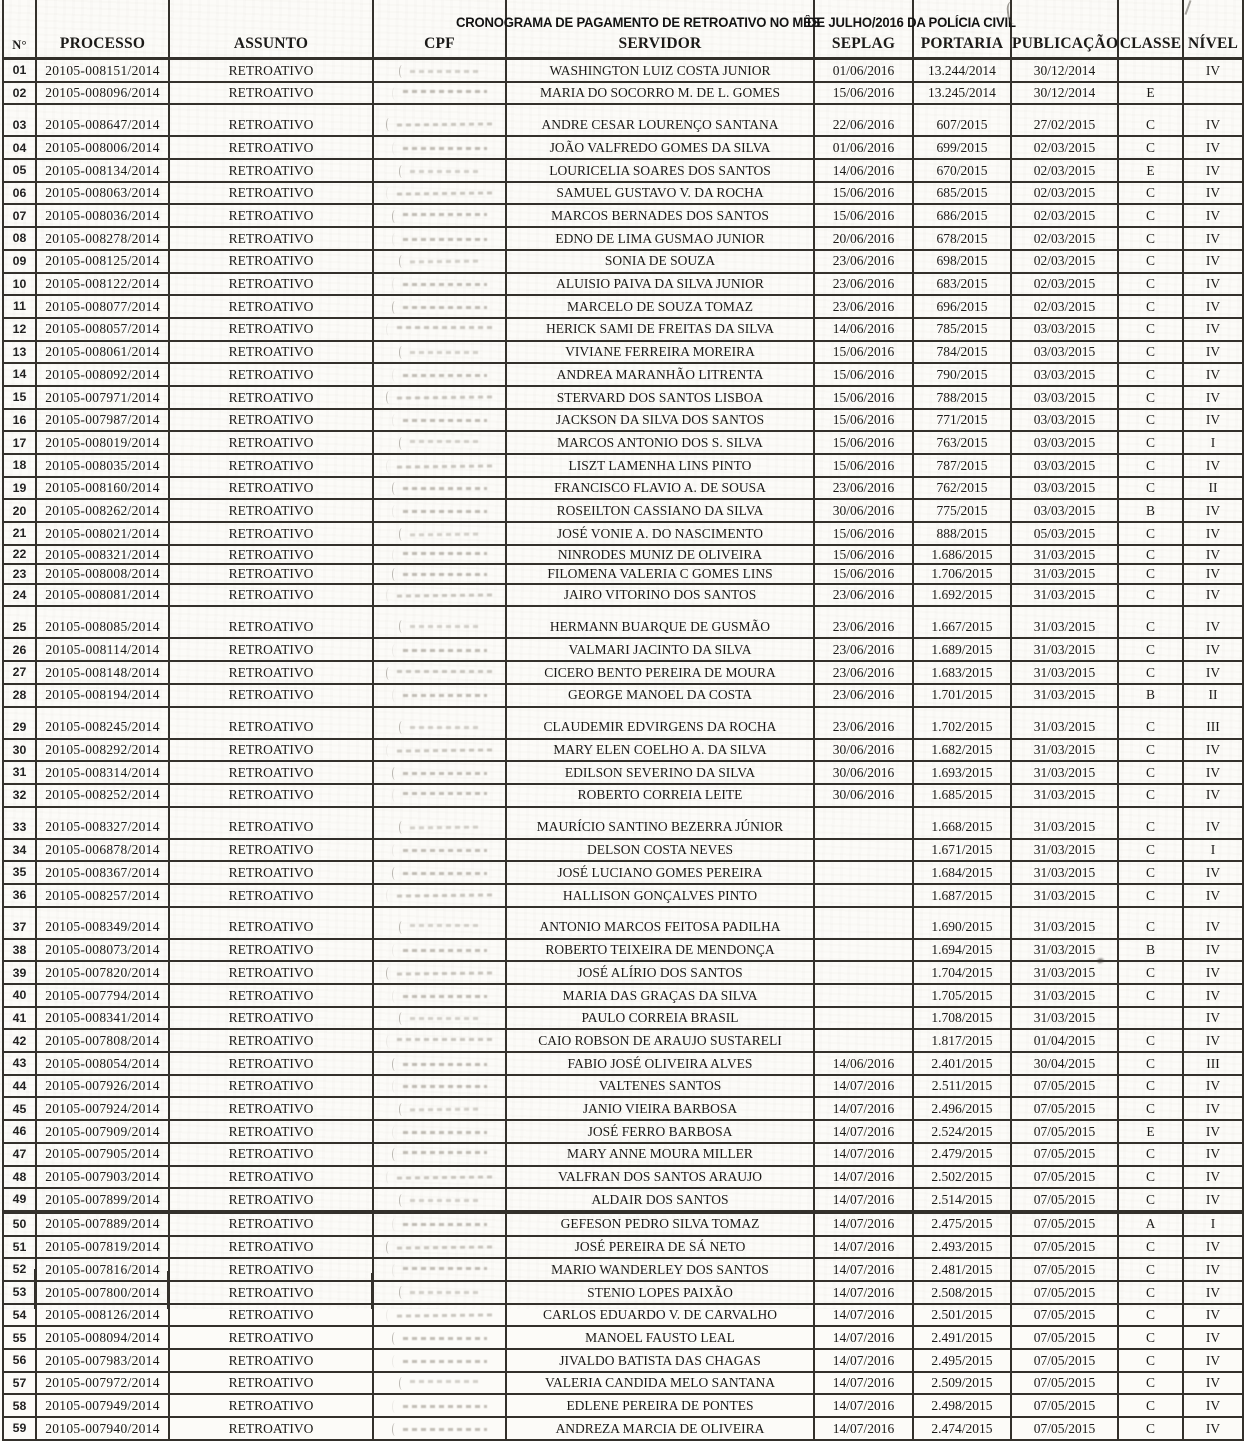 The image size is (1244, 1441). Describe the element at coordinates (660, 1131) in the screenshot. I see `cell-servidor: JOSÉ FERRO BARBOSA` at that location.